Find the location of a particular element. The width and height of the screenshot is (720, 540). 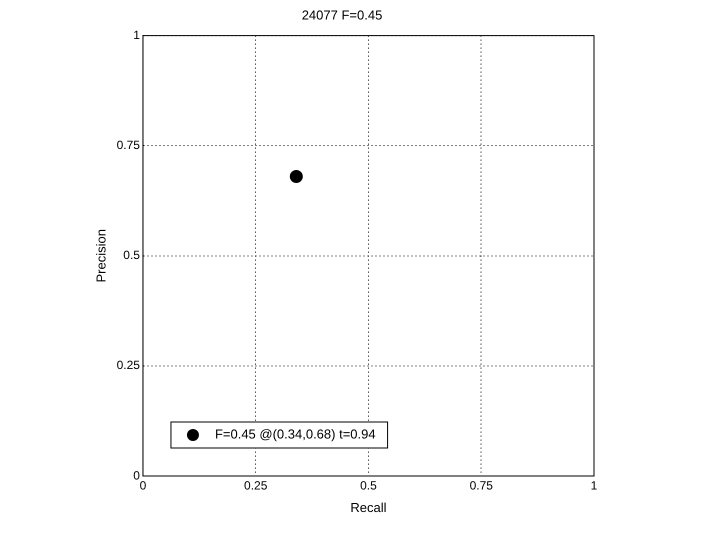

y-axis-title: Precision is located at coordinates (100, 256).